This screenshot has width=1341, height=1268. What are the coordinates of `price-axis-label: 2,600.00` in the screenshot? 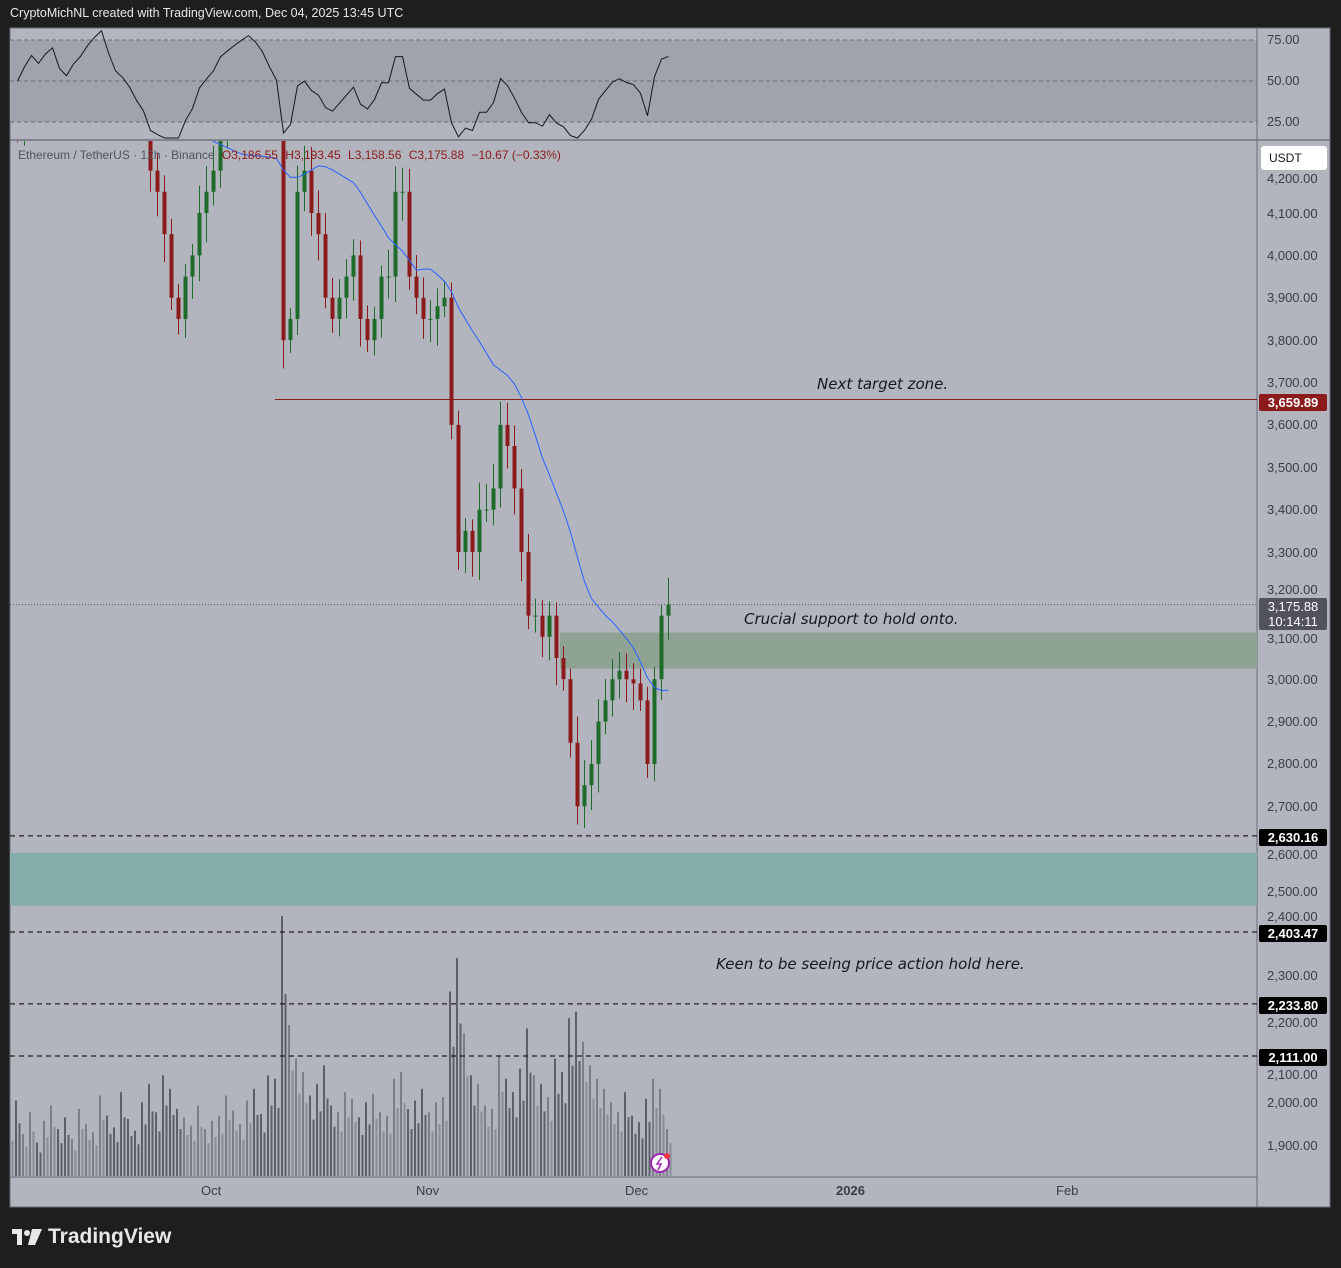 It's located at (1292, 854).